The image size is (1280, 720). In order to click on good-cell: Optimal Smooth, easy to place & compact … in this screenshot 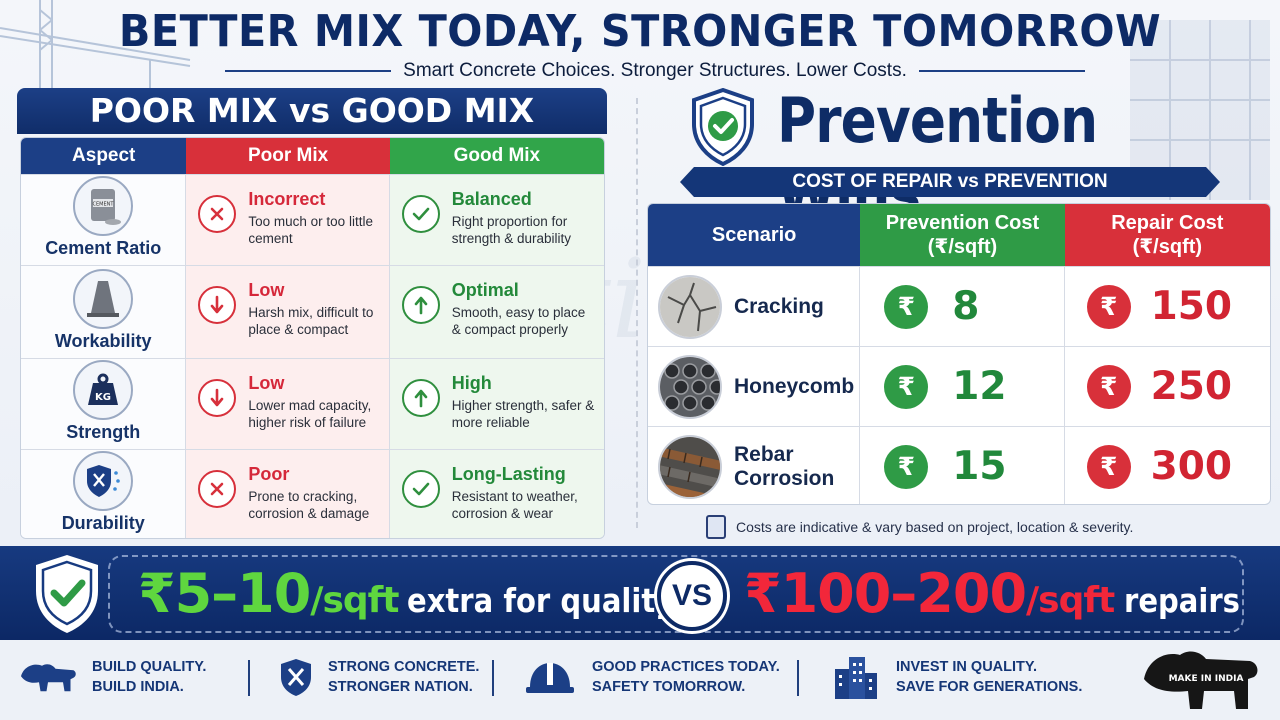, I will do `click(496, 312)`.